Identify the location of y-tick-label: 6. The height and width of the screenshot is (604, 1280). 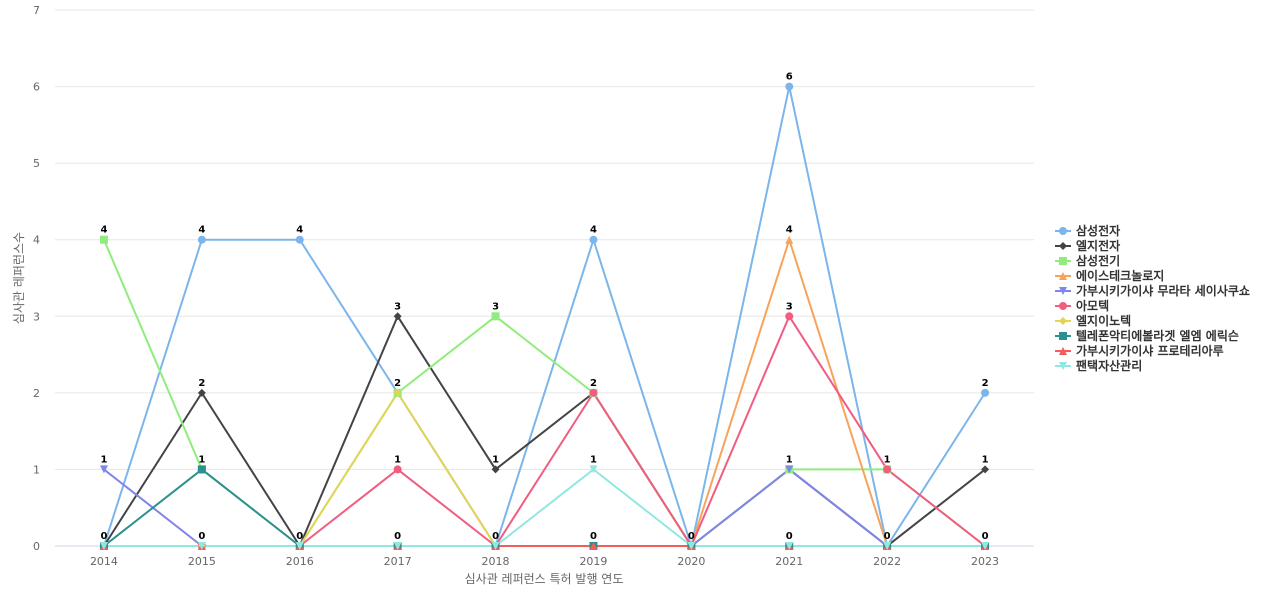
(36, 87).